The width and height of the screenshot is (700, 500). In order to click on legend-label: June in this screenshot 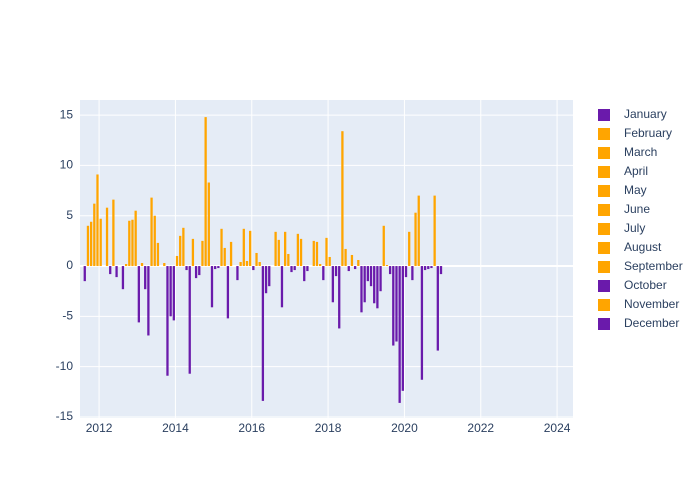, I will do `click(637, 209)`.